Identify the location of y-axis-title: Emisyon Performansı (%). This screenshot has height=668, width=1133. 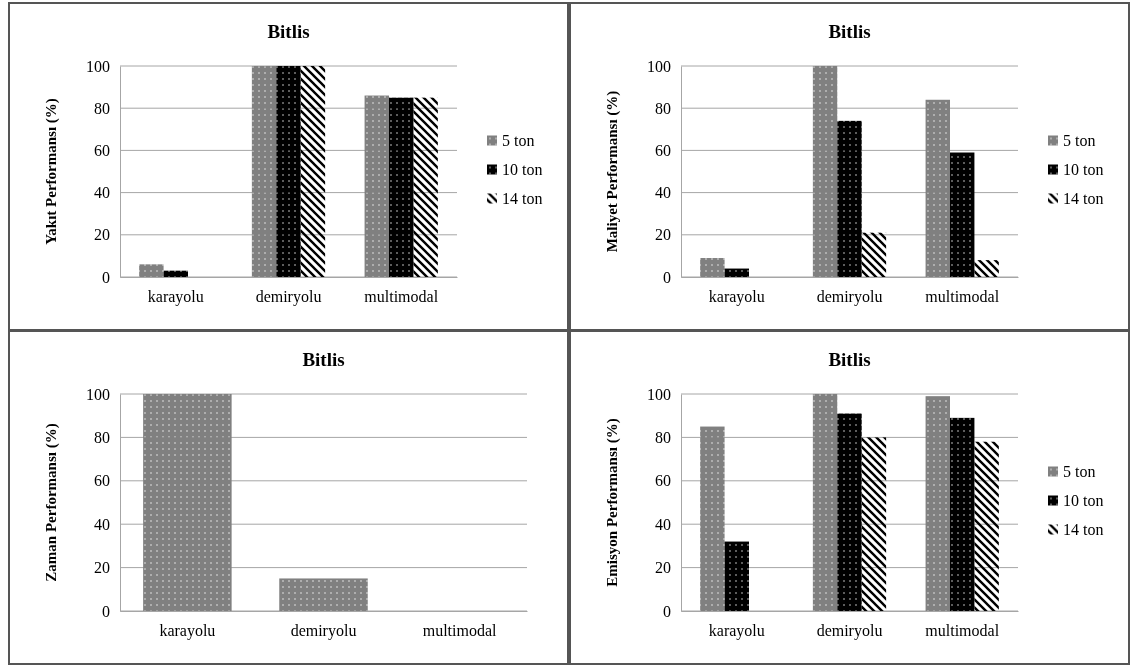
(612, 502).